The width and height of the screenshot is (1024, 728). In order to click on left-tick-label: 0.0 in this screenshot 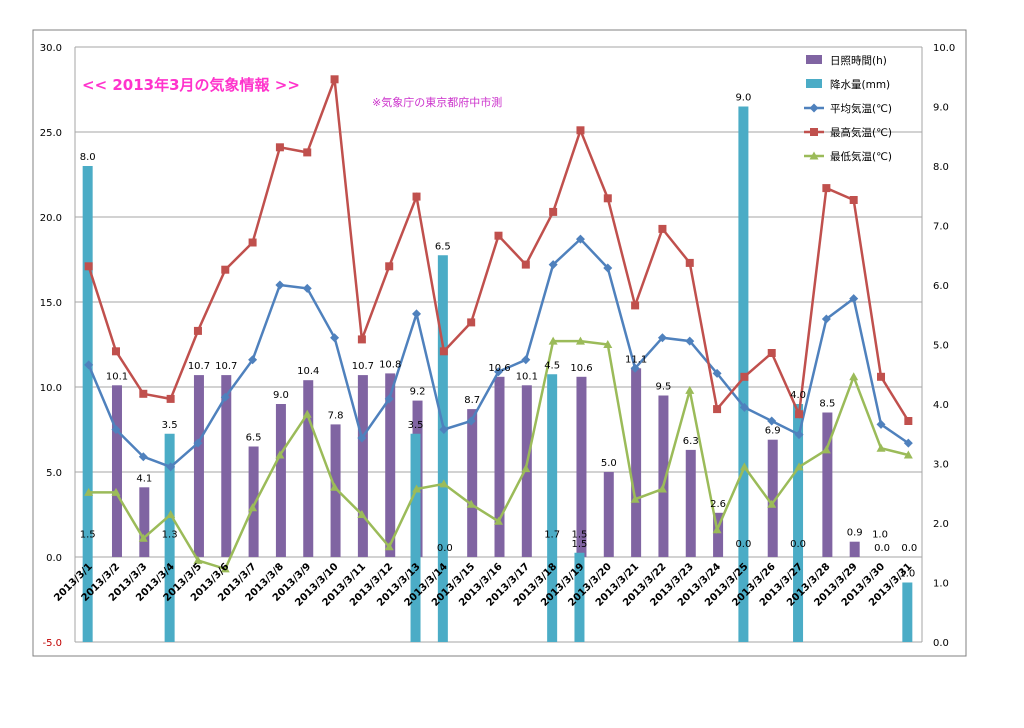, I will do `click(54, 558)`.